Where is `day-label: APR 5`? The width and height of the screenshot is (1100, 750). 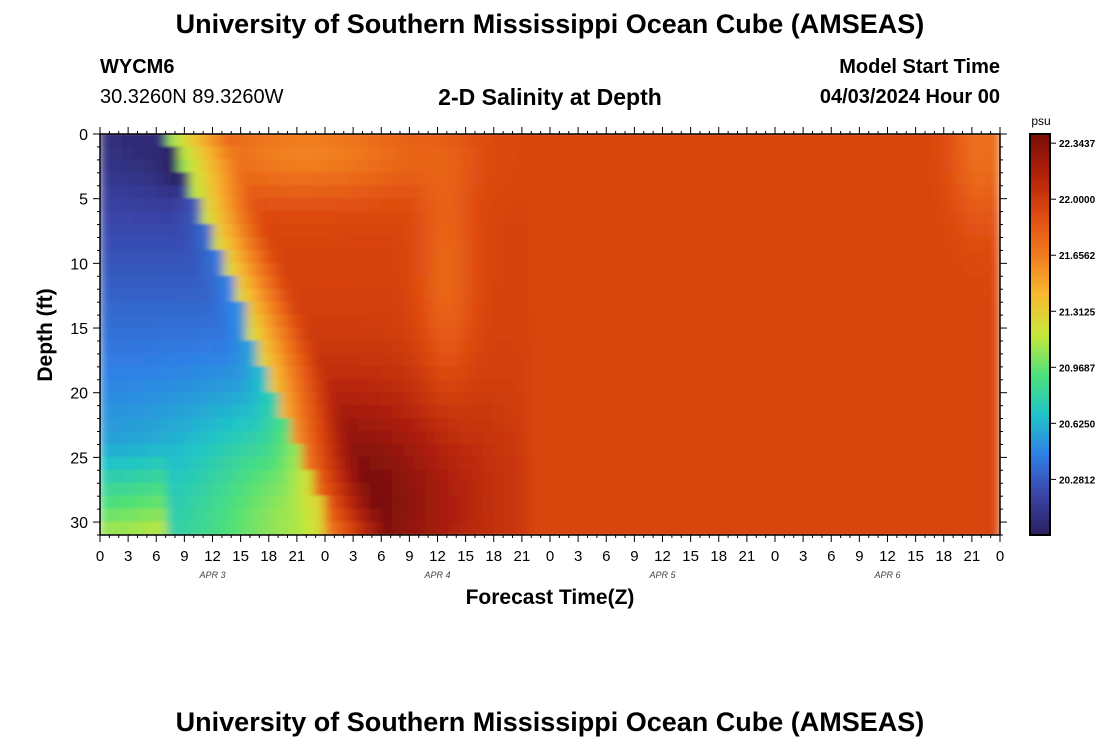 day-label: APR 5 is located at coordinates (662, 575).